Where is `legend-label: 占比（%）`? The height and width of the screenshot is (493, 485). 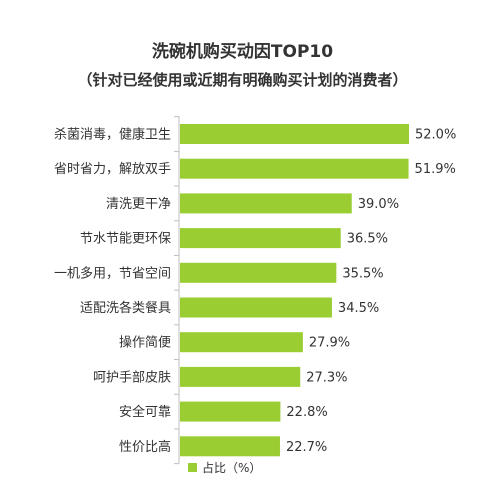
legend-label: 占比（%） is located at coordinates (231, 467).